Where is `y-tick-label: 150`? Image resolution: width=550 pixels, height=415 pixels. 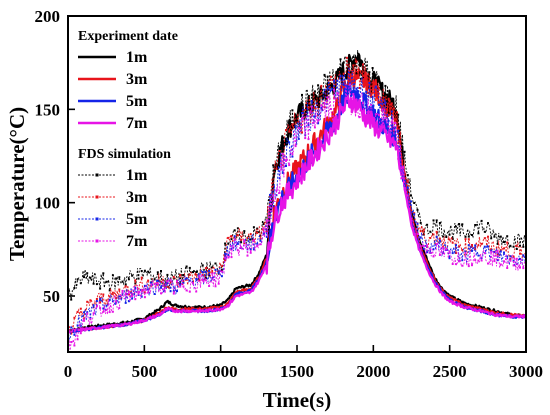
y-tick-label: 150 is located at coordinates (48, 109).